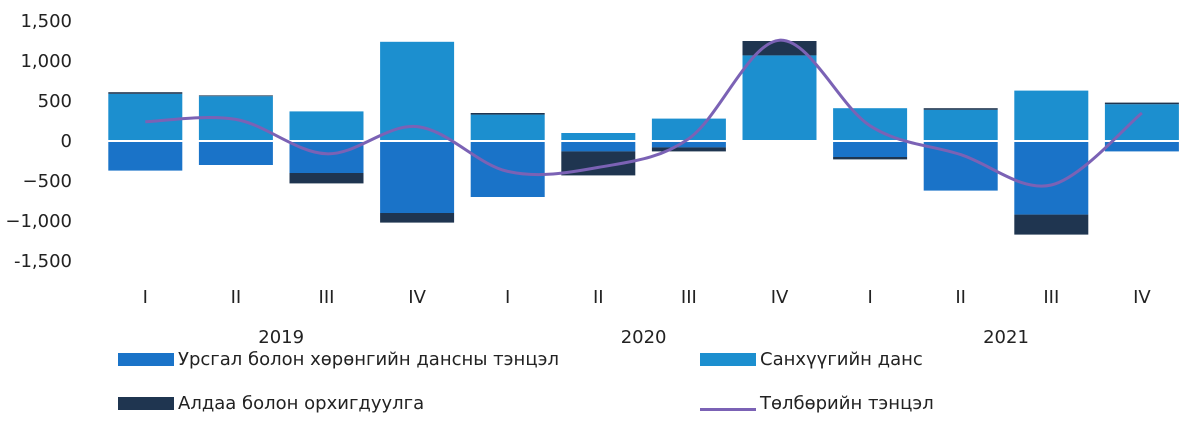  Describe the element at coordinates (847, 403) in the screenshot. I see `legend-label-balance-of-payments: Төлбөрийн тэнцэл` at that location.